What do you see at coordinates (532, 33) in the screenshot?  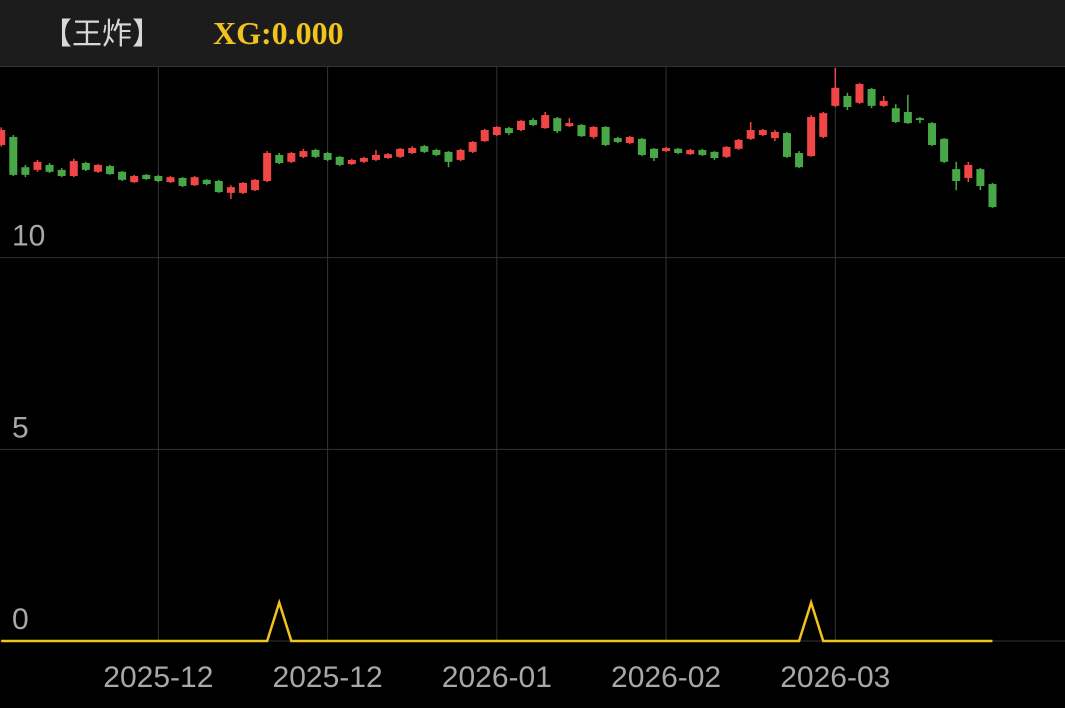 I see `header-bar` at bounding box center [532, 33].